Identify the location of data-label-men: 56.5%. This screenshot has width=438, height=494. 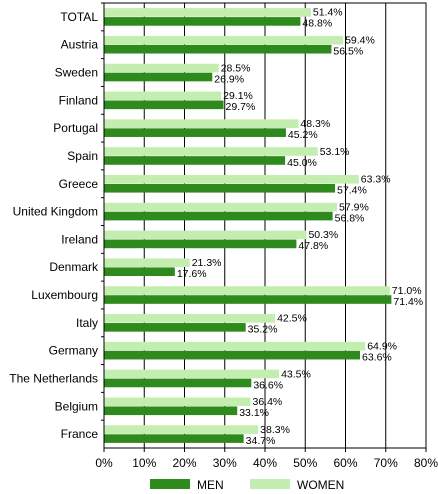
(348, 52).